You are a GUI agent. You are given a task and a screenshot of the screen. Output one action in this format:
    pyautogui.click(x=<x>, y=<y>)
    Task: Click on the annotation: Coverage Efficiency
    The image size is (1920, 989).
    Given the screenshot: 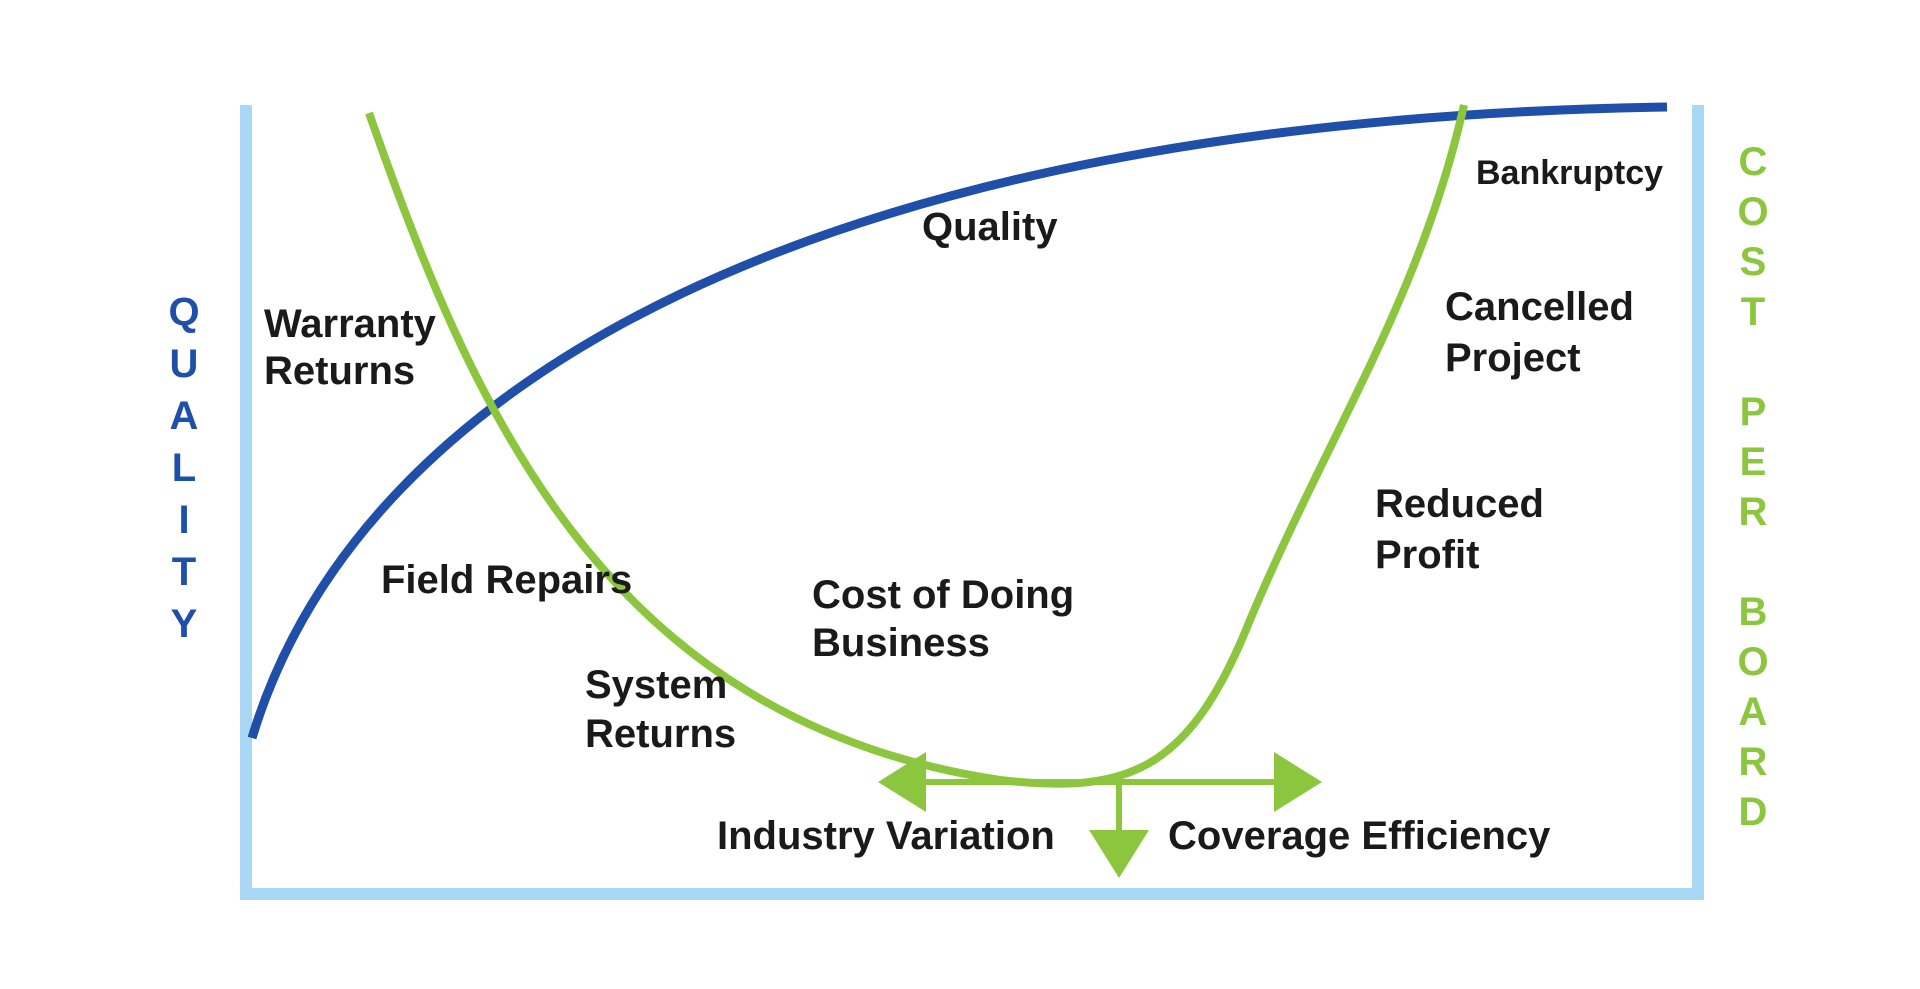 What is the action you would take?
    pyautogui.click(x=1359, y=836)
    